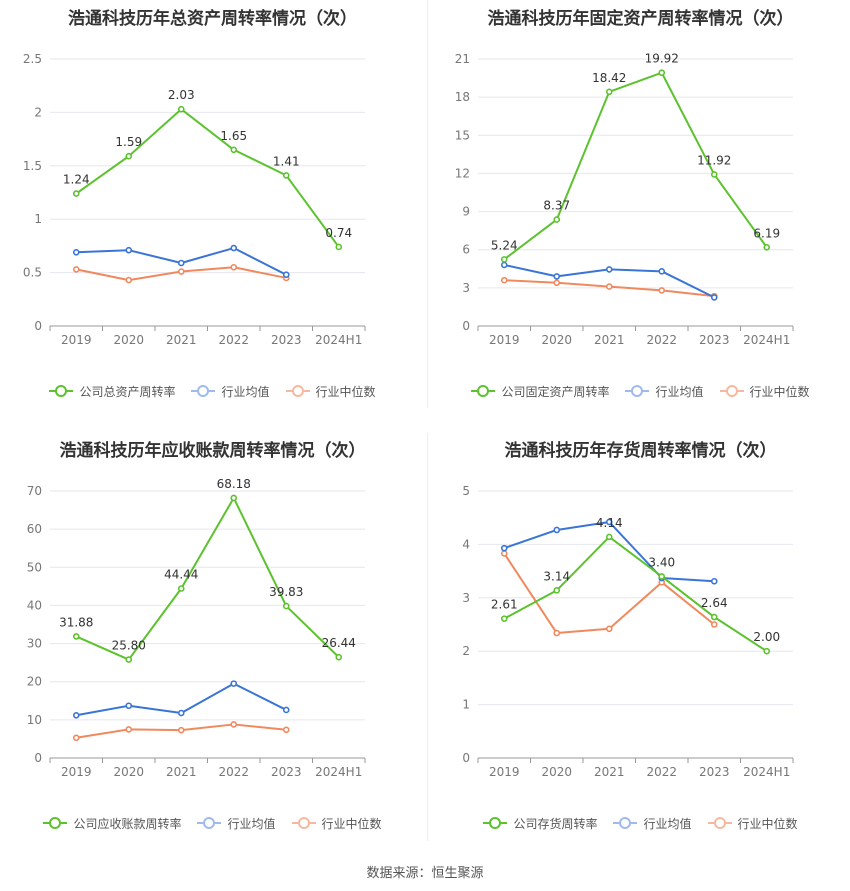  I want to click on legend-company-label: 公司总资产周转率, so click(127, 391).